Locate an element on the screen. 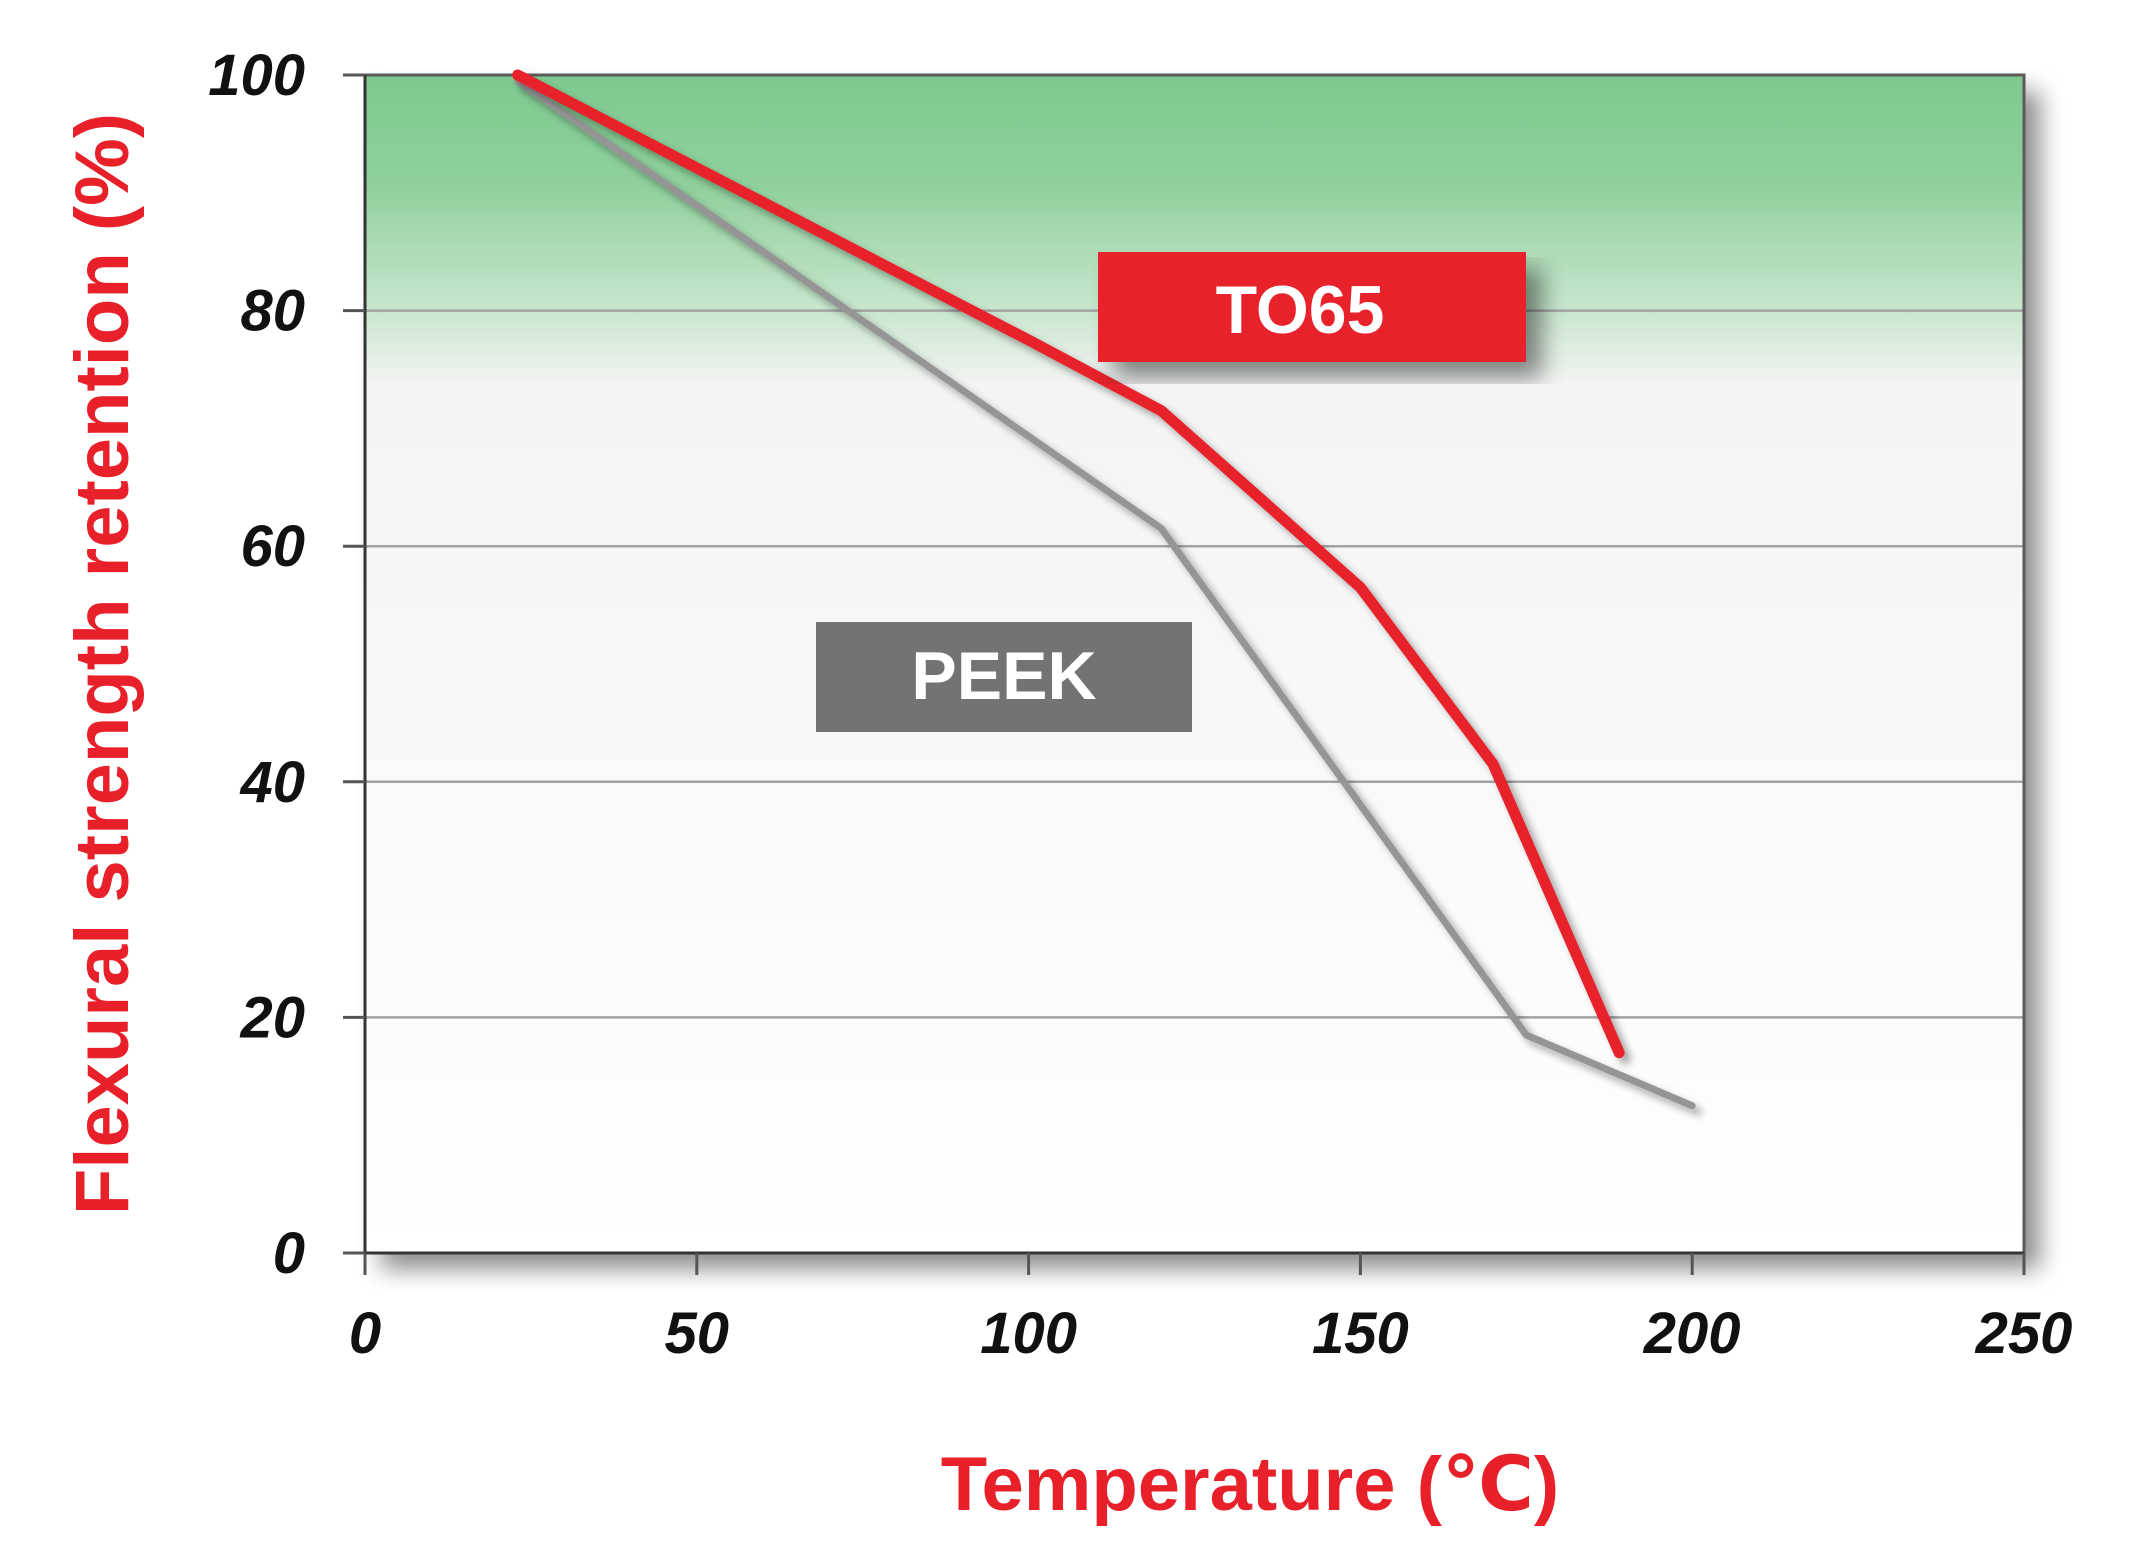 This screenshot has width=2133, height=1568. legend-peek: PEEK is located at coordinates (1004, 677).